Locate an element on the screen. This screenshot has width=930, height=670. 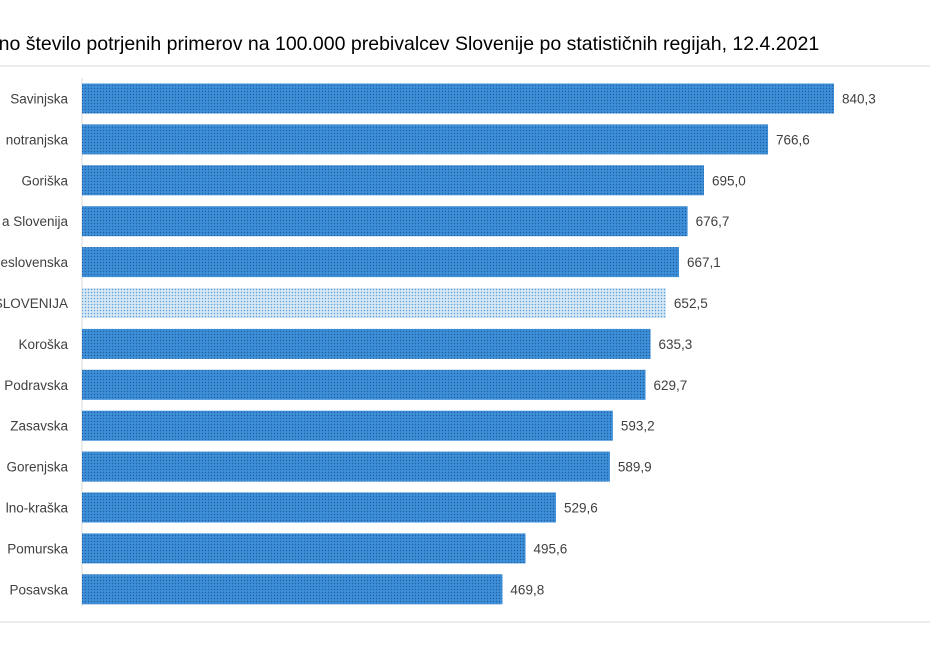
category-label: a Slovenija is located at coordinates (35, 221).